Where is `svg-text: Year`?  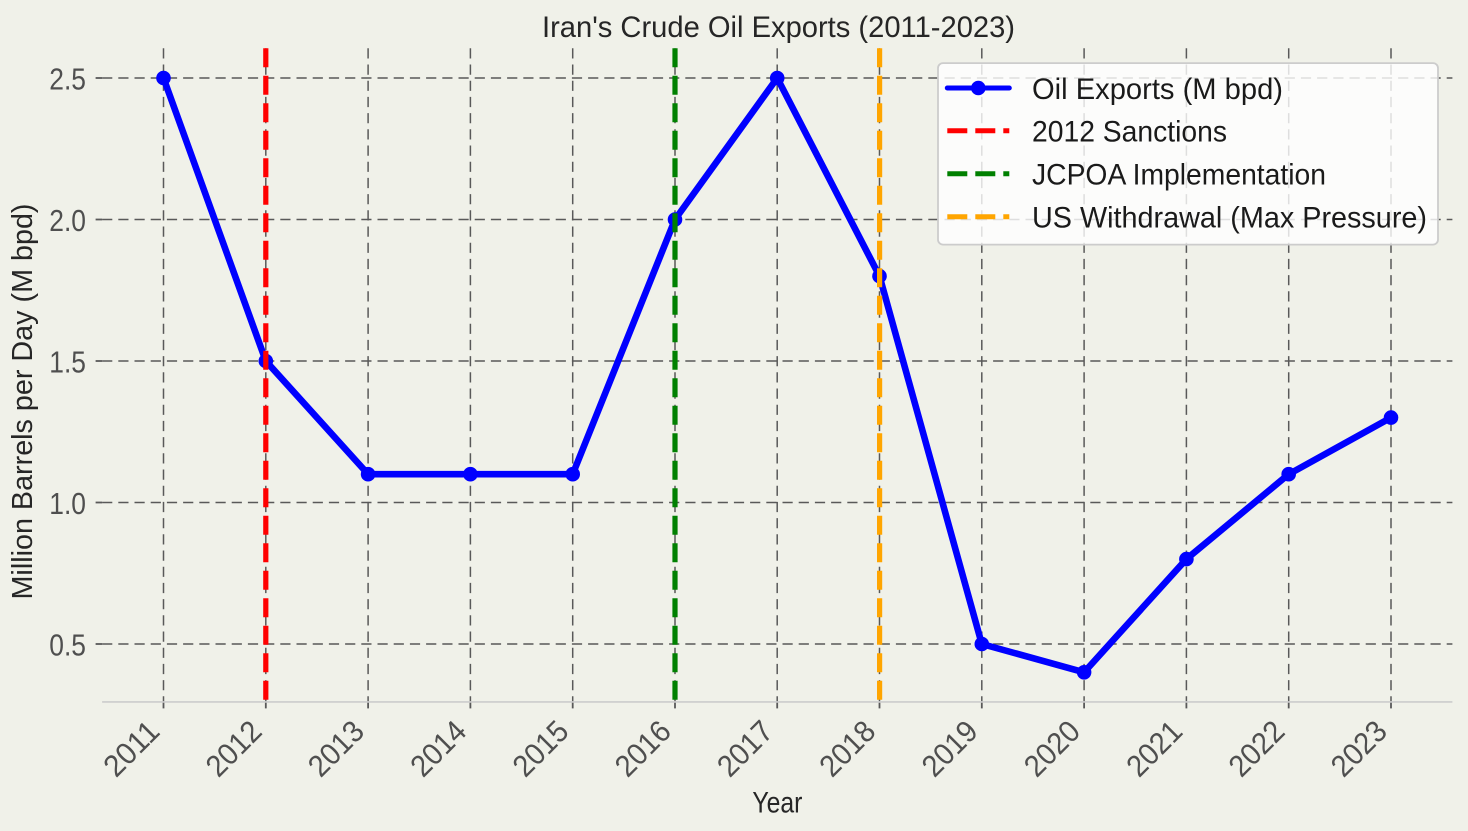
svg-text: Year is located at coordinates (777, 802).